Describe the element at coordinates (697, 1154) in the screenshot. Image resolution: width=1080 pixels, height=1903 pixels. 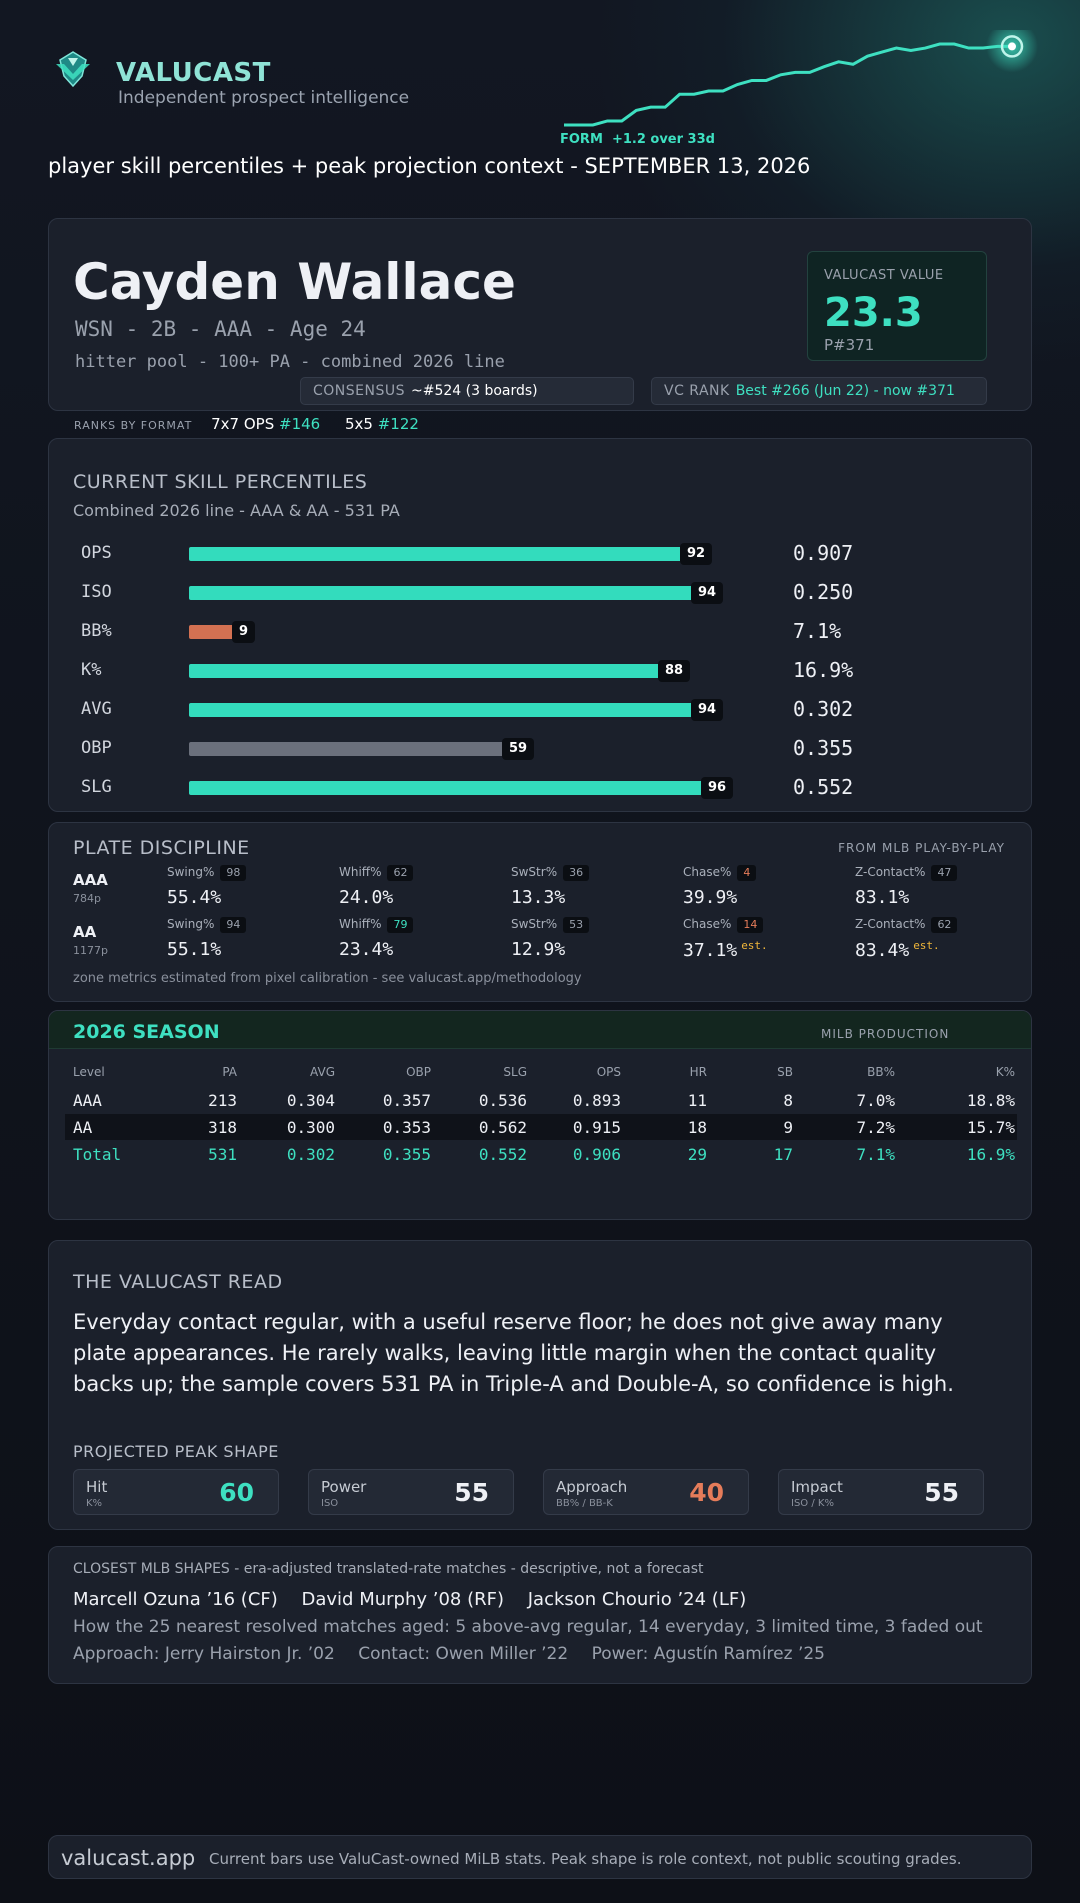
I see `season-cell: 29` at that location.